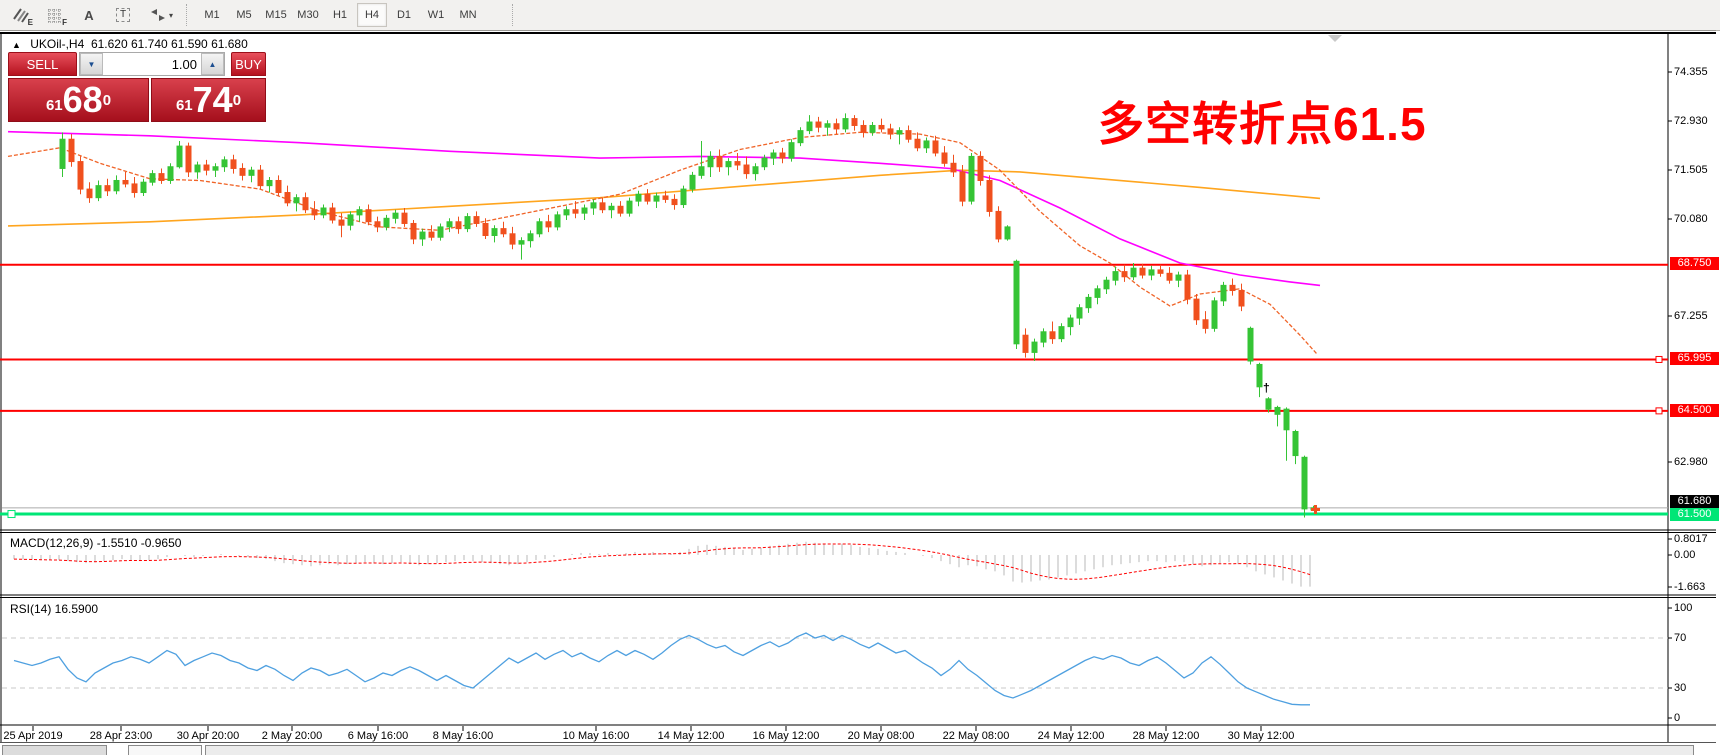 The image size is (1720, 755). What do you see at coordinates (436, 15) in the screenshot?
I see `timeframe-button-w1: W1` at bounding box center [436, 15].